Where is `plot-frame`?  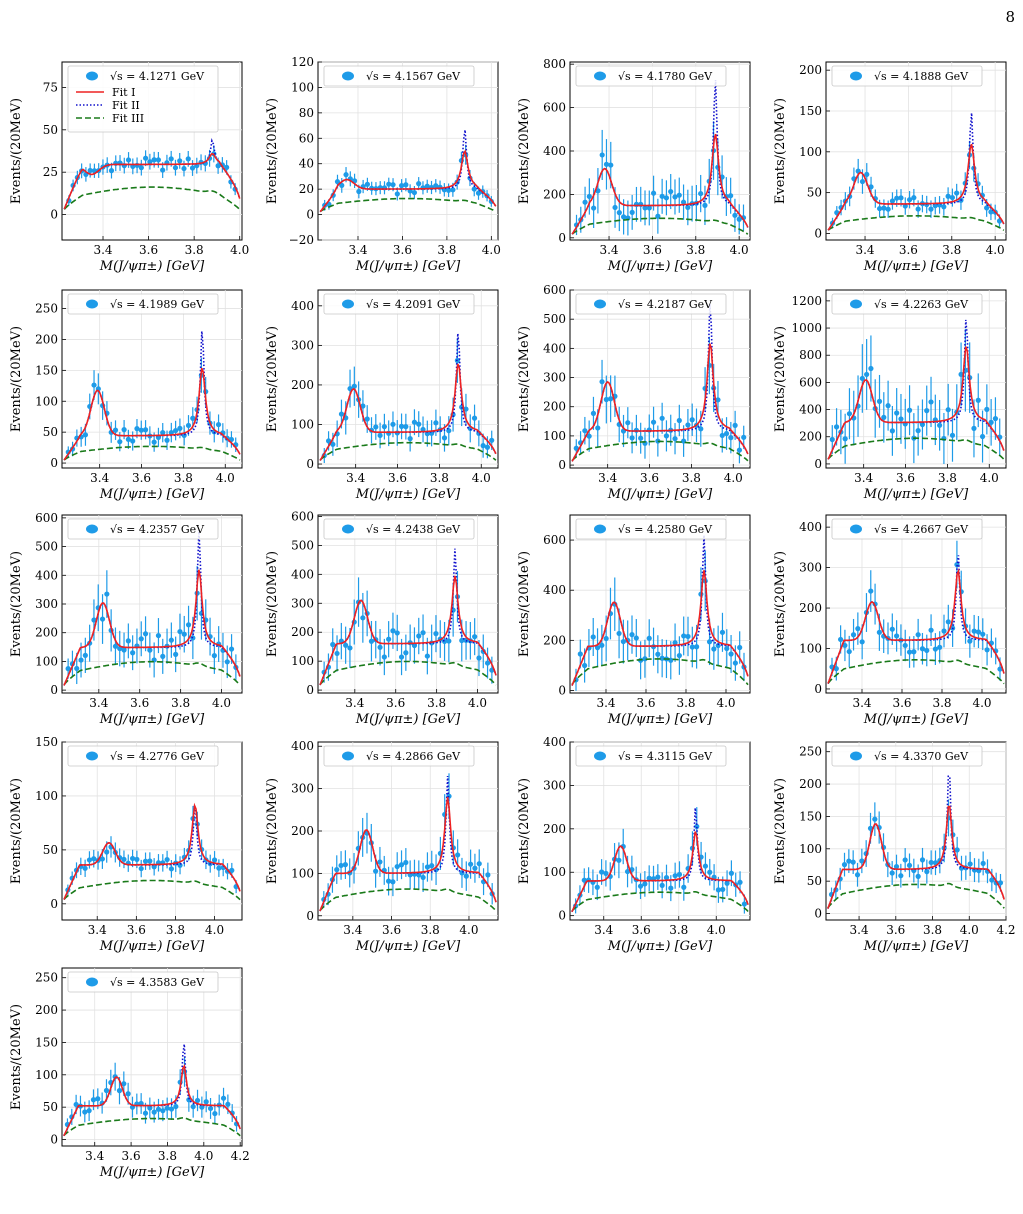 plot-frame is located at coordinates (660, 379).